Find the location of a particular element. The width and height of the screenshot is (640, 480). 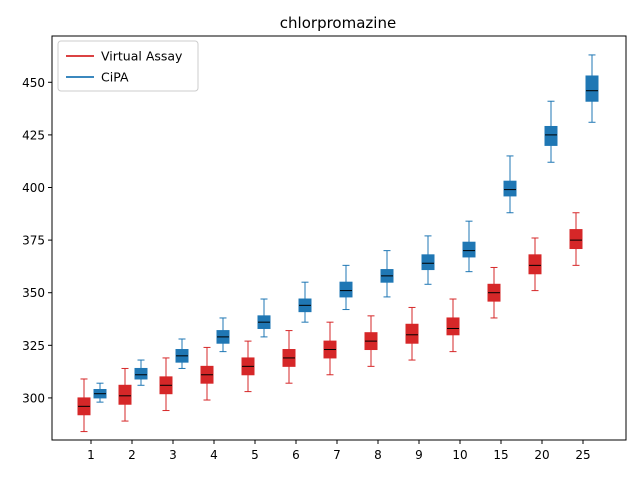

y-tick-label: 350 is located at coordinates (33, 293).